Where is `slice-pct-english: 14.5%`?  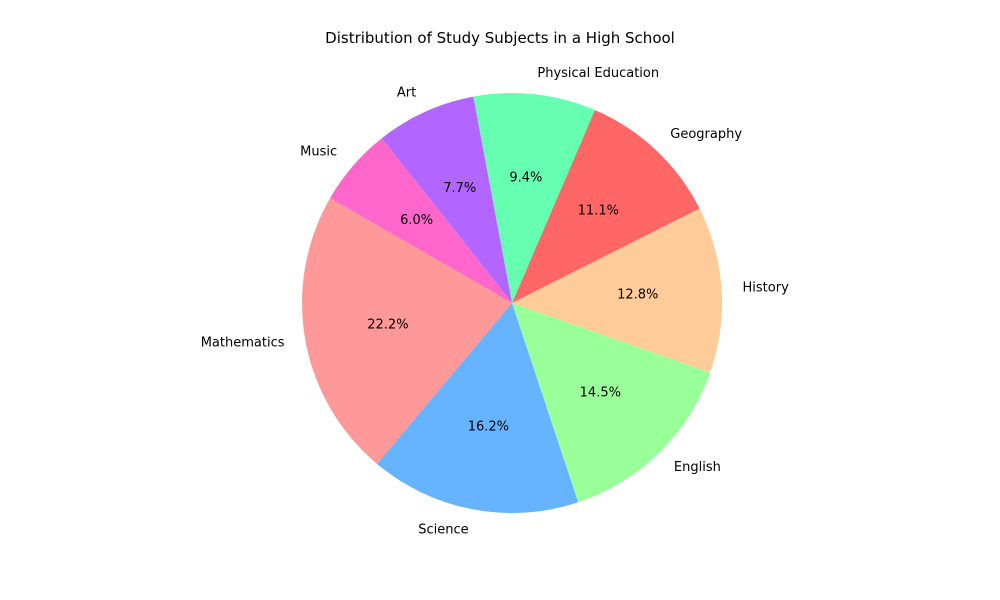 slice-pct-english: 14.5% is located at coordinates (600, 392).